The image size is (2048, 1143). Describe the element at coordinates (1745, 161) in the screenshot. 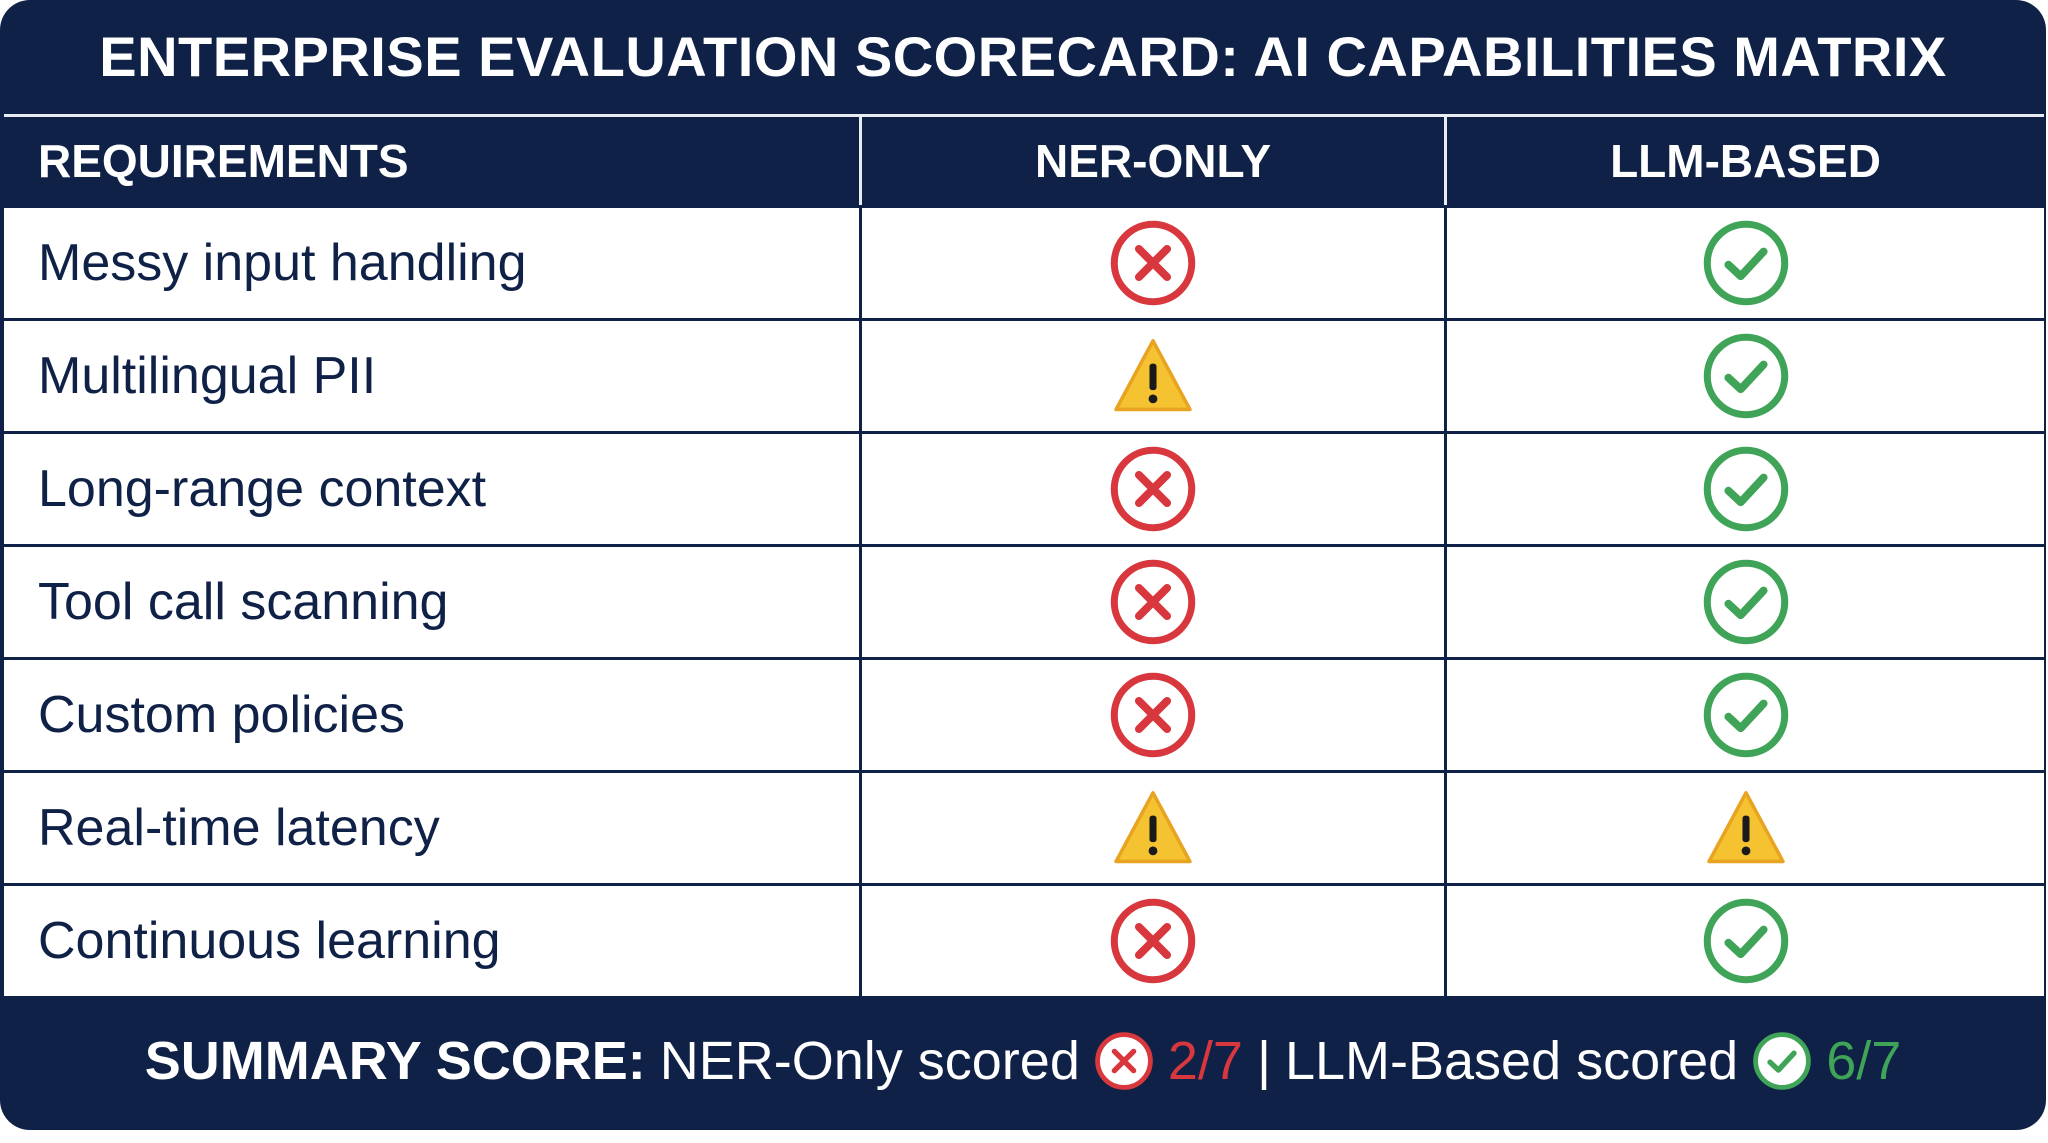

I see `header-llm-based: LLM-BASED` at that location.